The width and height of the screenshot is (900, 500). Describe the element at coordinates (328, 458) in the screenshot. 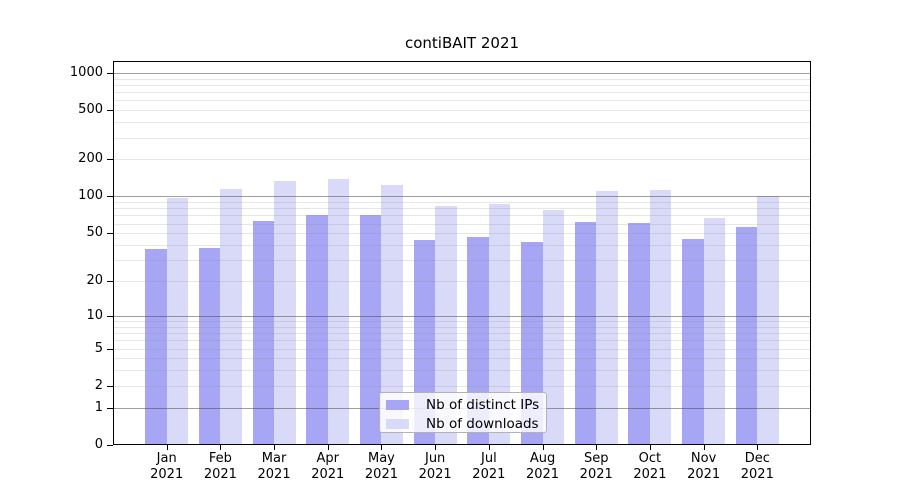

I see `month-label: Apr` at that location.